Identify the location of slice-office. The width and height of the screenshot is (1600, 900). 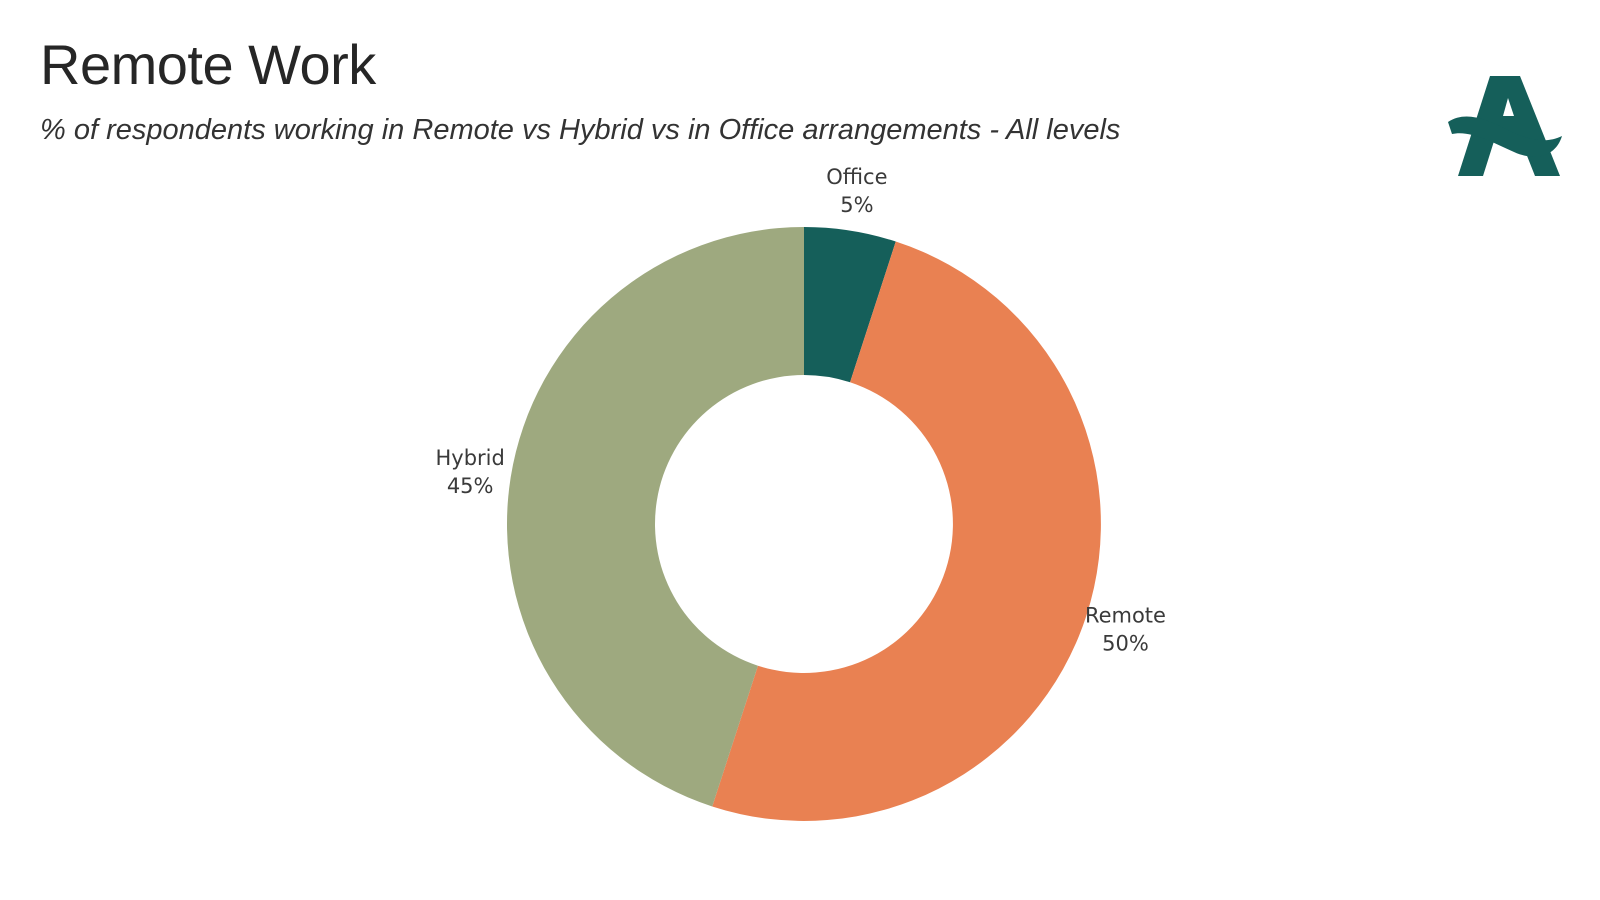
(850, 305).